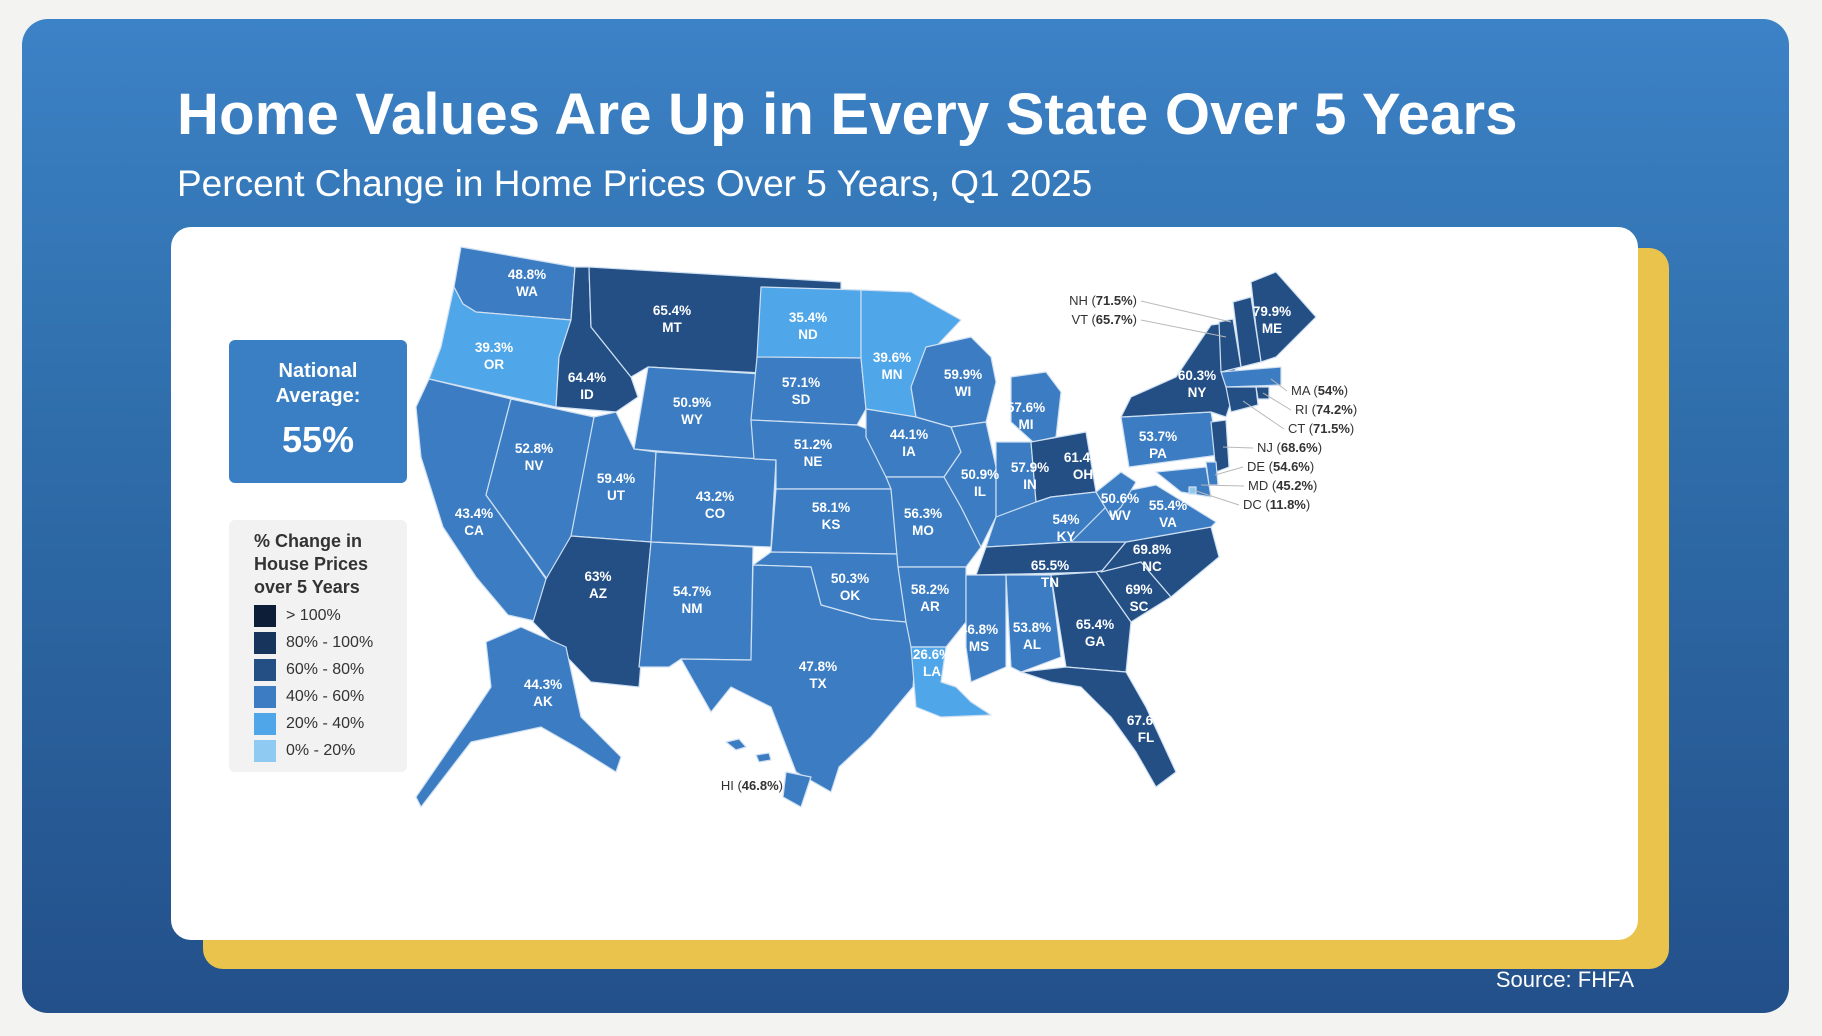 Image resolution: width=1822 pixels, height=1036 pixels. Describe the element at coordinates (1095, 624) in the screenshot. I see `state-value-ga: 65.4%` at that location.